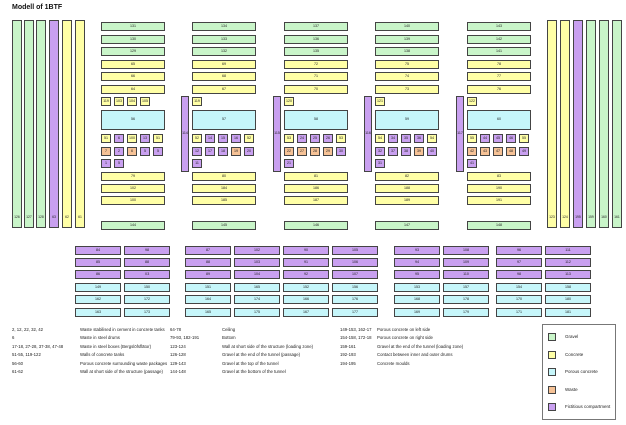 The image size is (626, 425). I want to click on inner-cell-6: 6, so click(119, 138).